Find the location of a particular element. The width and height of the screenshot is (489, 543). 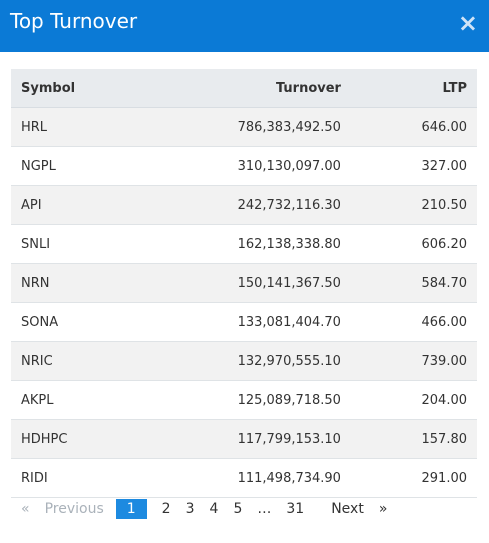

table-cell: 310,130,097.00 is located at coordinates (251, 166).